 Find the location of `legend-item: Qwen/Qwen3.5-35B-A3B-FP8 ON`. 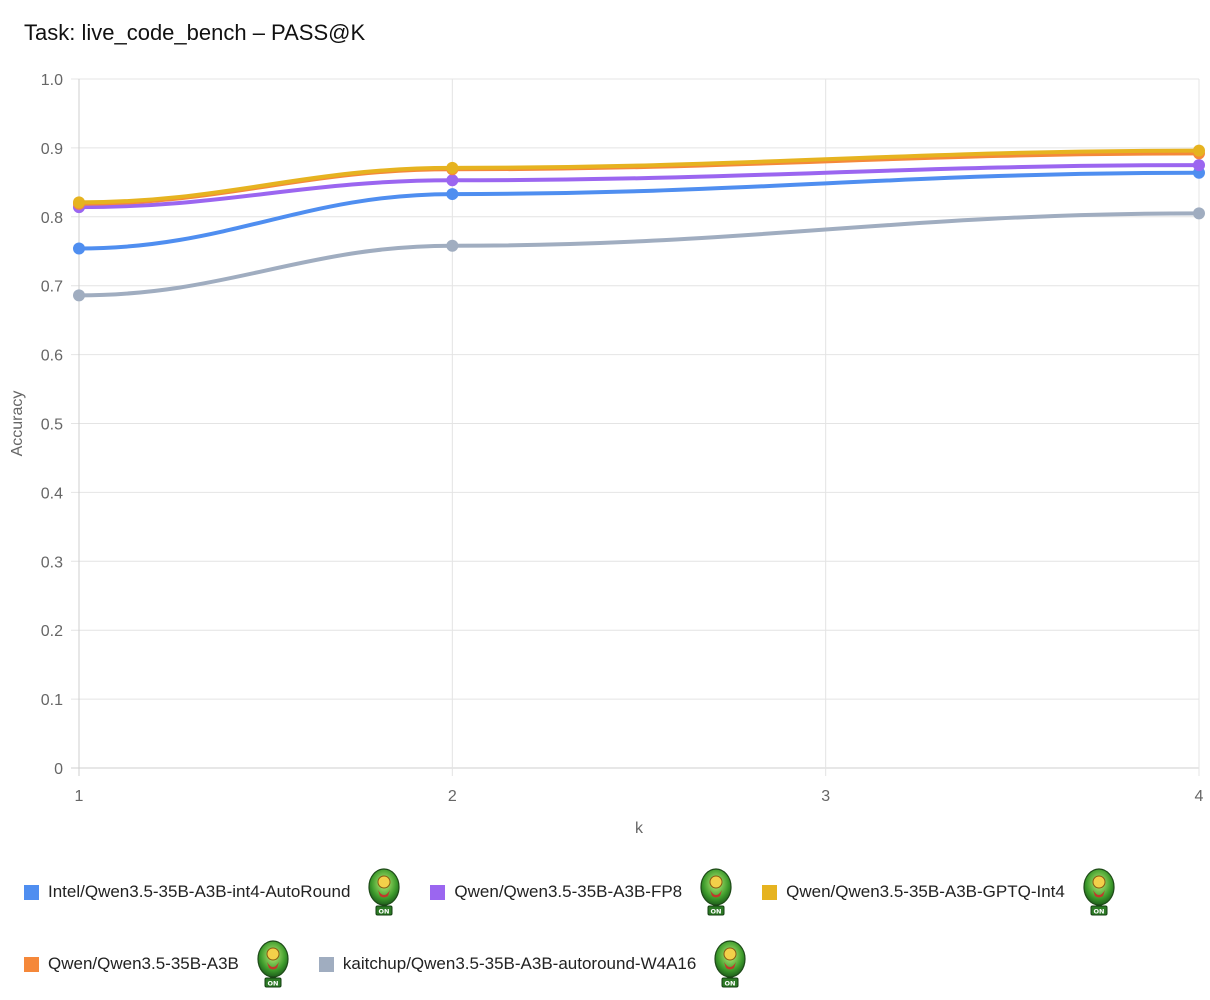

legend-item: Qwen/Qwen3.5-35B-A3B-FP8 ON is located at coordinates (582, 892).